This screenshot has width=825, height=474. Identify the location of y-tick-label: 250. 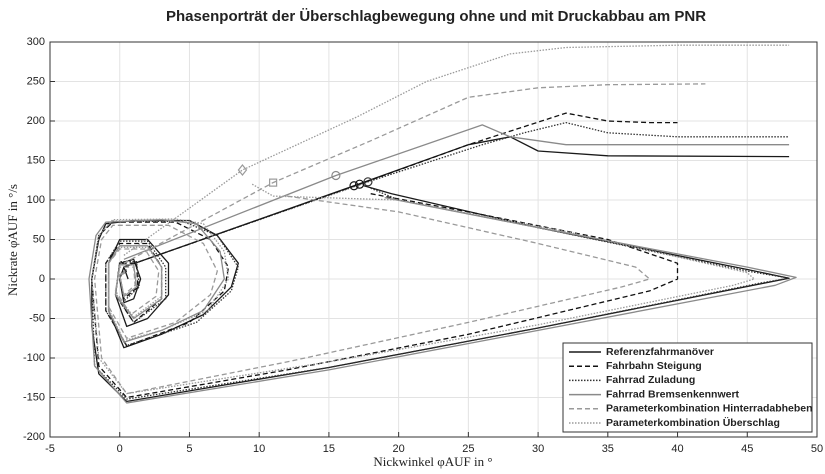
(36, 81).